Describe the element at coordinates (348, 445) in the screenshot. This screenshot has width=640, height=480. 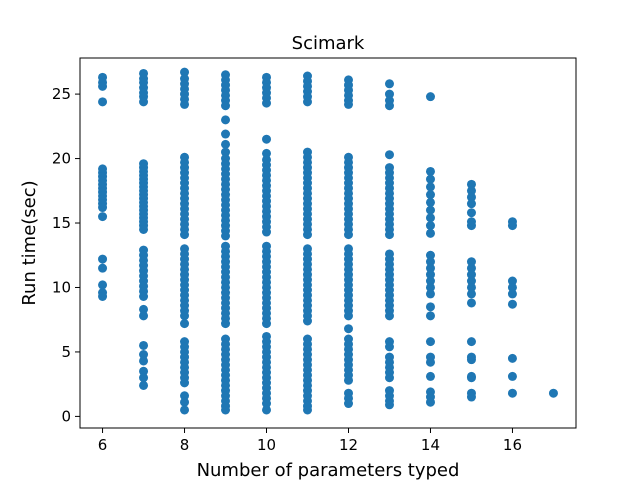
I see `x-tick-label: 12` at that location.